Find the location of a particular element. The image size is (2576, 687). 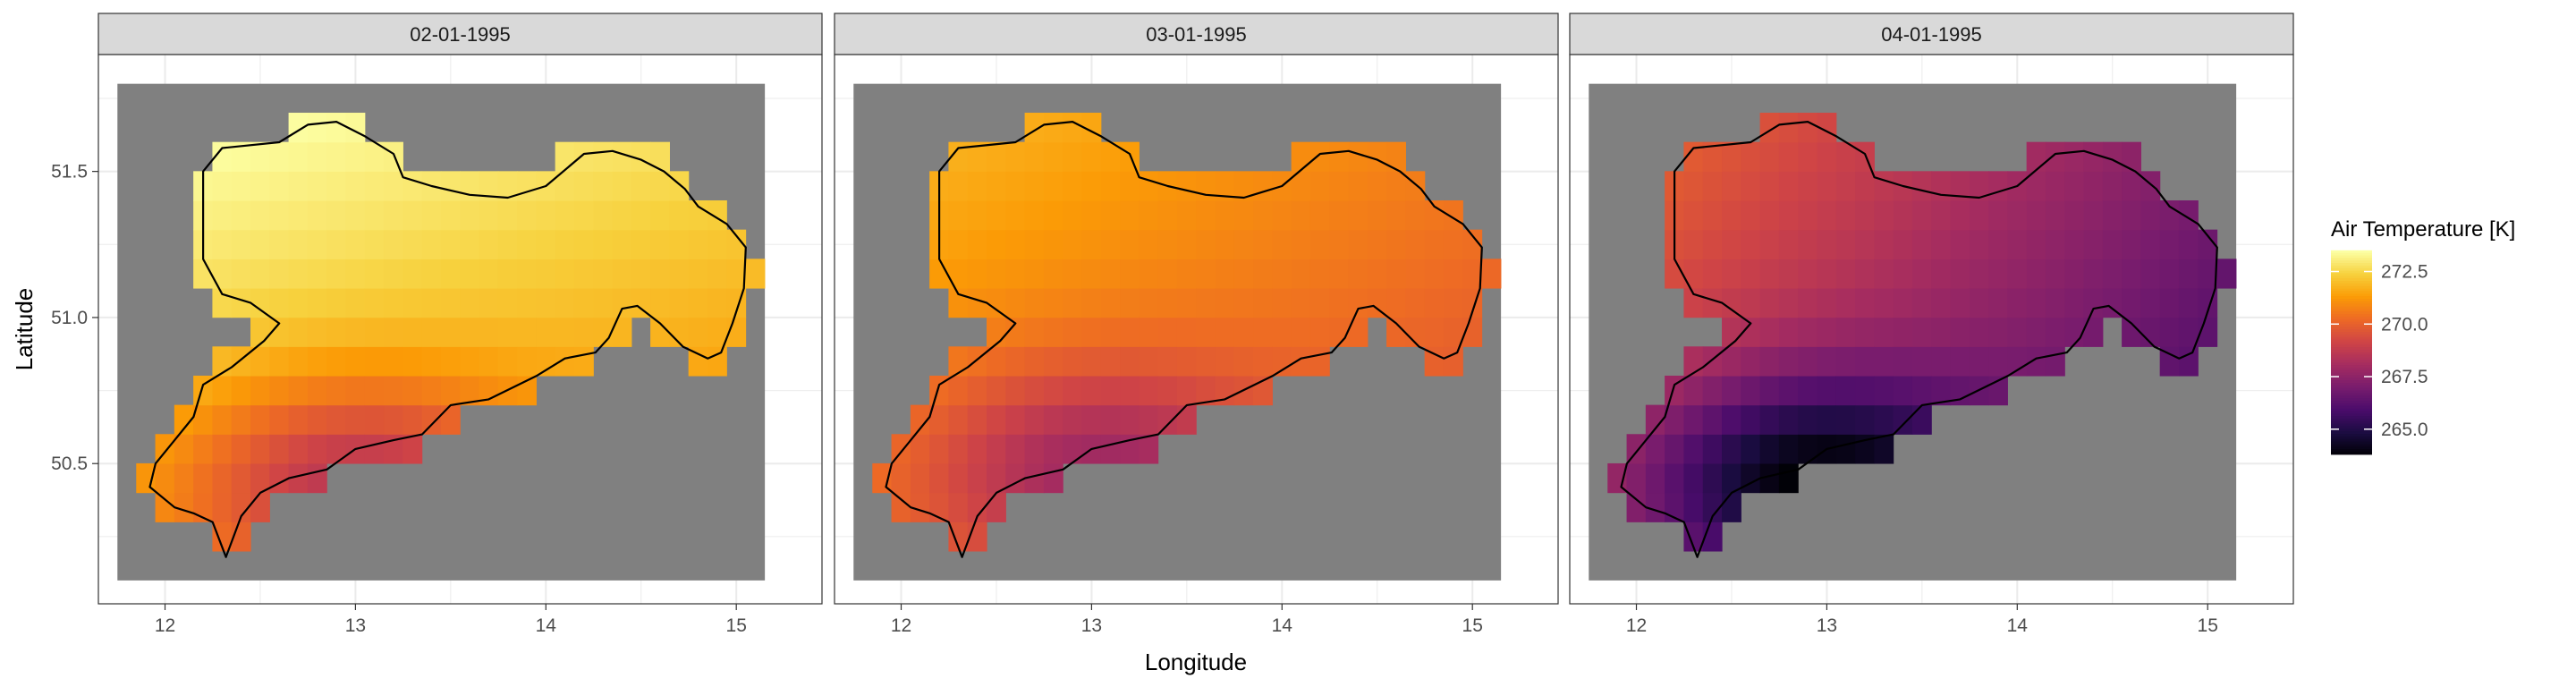

facet-strip-label: 03-01-1995 is located at coordinates (1196, 34).